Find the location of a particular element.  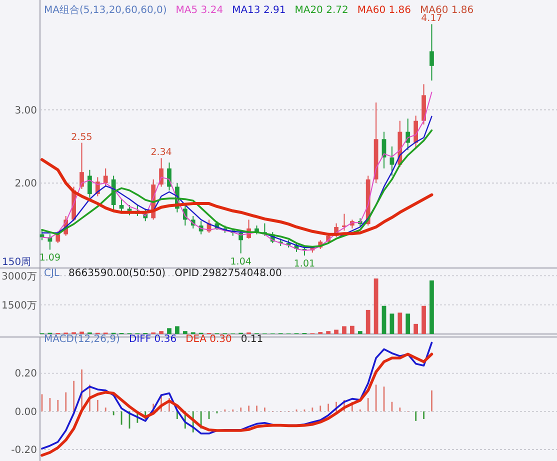

y-tick-label: 3000万 is located at coordinates (19, 276).